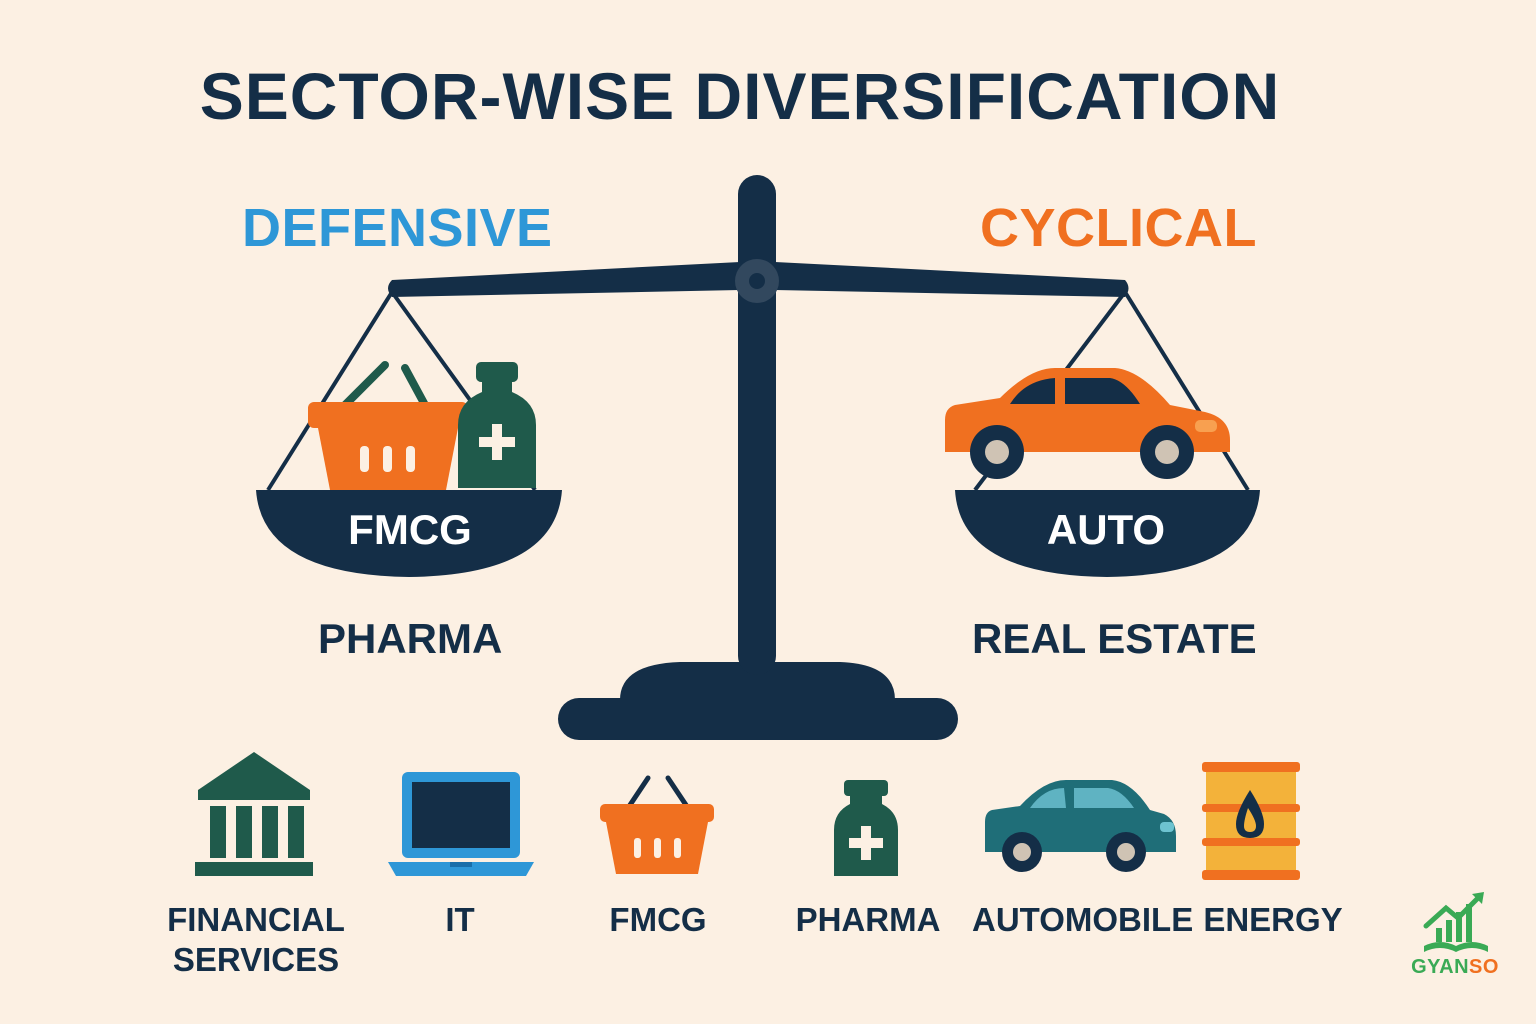  Describe the element at coordinates (658, 919) in the screenshot. I see `sector-label-fmcg: FMCG` at that location.